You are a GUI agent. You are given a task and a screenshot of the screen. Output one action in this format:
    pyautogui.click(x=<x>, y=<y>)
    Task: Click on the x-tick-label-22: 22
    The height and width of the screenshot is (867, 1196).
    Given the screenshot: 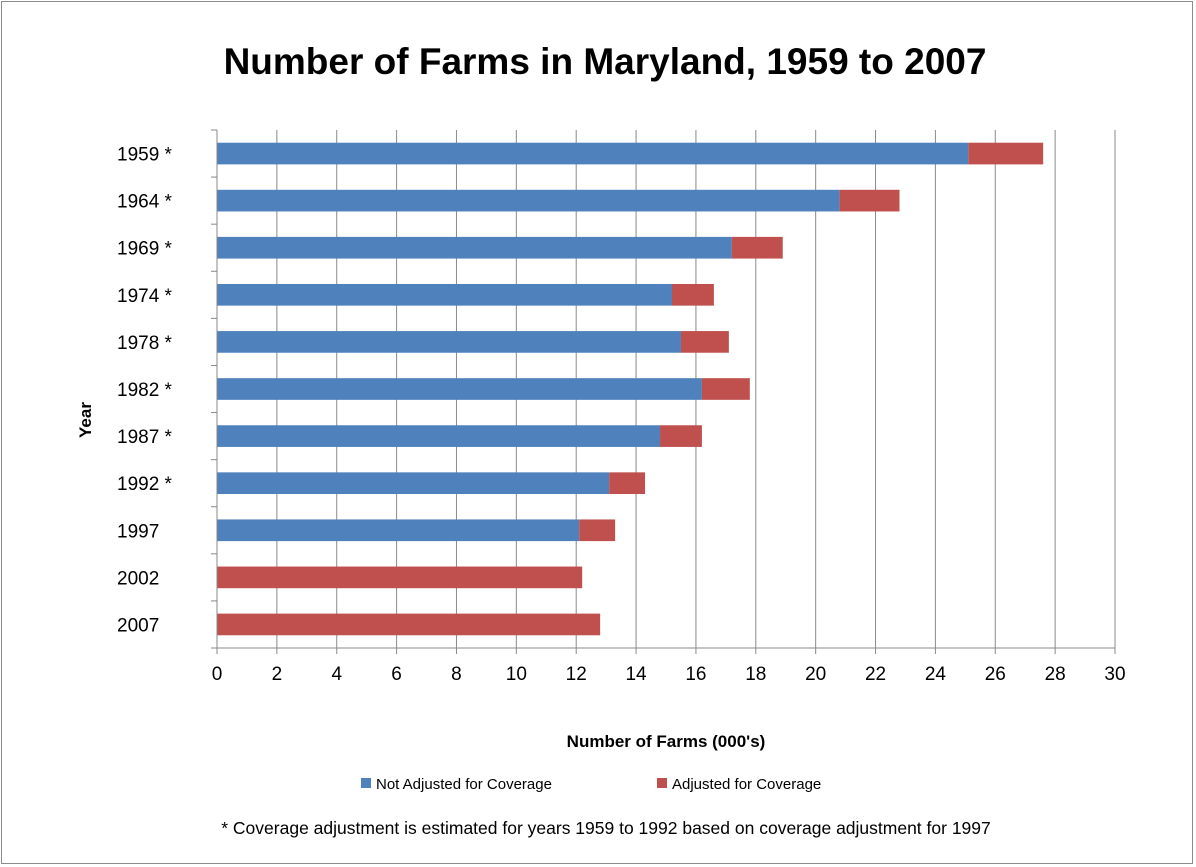 What is the action you would take?
    pyautogui.click(x=875, y=674)
    